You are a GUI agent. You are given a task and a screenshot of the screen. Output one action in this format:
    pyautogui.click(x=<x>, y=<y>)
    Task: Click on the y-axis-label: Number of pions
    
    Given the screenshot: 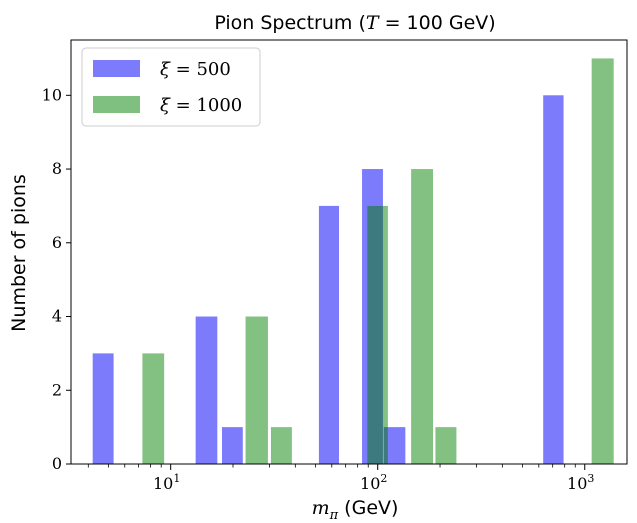 What is the action you would take?
    pyautogui.click(x=19, y=253)
    